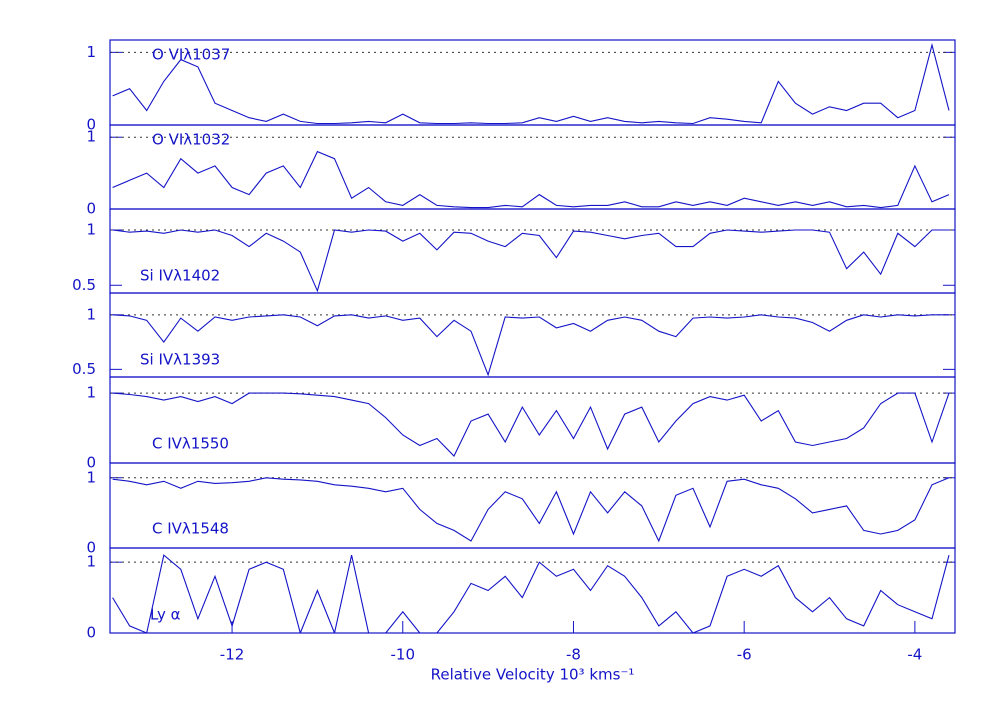 This screenshot has height=708, width=1008. What do you see at coordinates (165, 615) in the screenshot?
I see `line-label: Ly α` at bounding box center [165, 615].